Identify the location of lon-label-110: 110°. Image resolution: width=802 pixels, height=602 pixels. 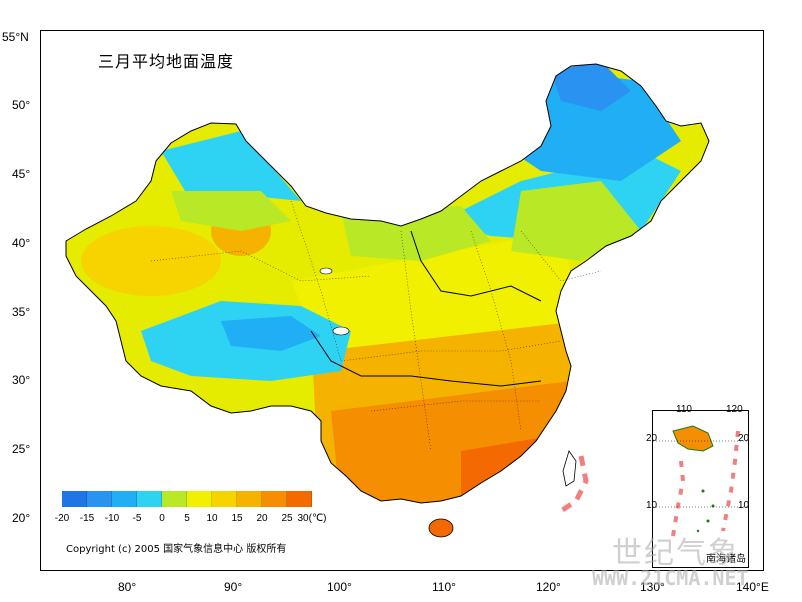
(444, 587).